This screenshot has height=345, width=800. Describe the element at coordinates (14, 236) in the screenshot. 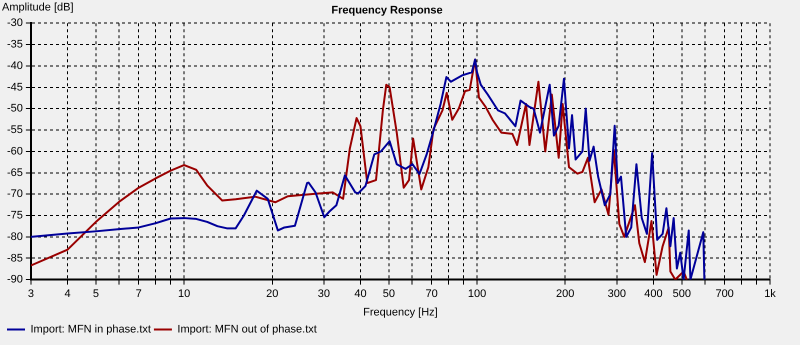

I see `y-tick-label: -80` at that location.